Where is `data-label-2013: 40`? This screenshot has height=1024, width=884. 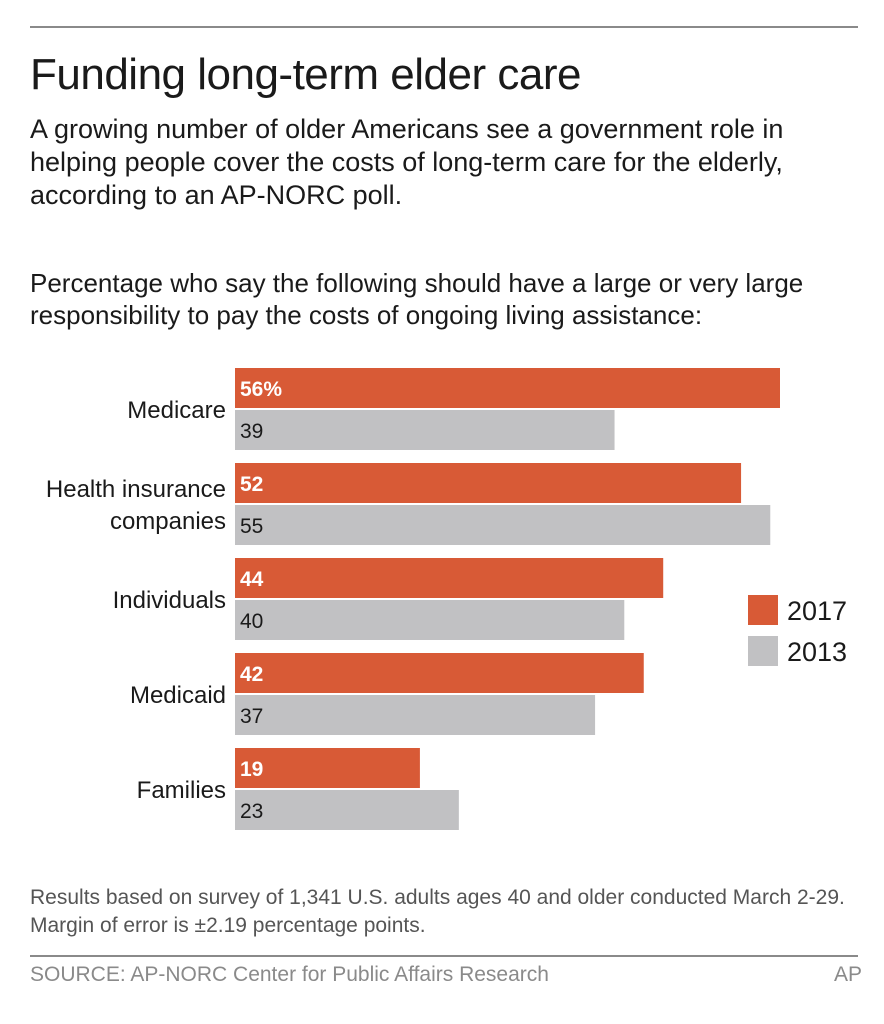 data-label-2013: 40 is located at coordinates (251, 621).